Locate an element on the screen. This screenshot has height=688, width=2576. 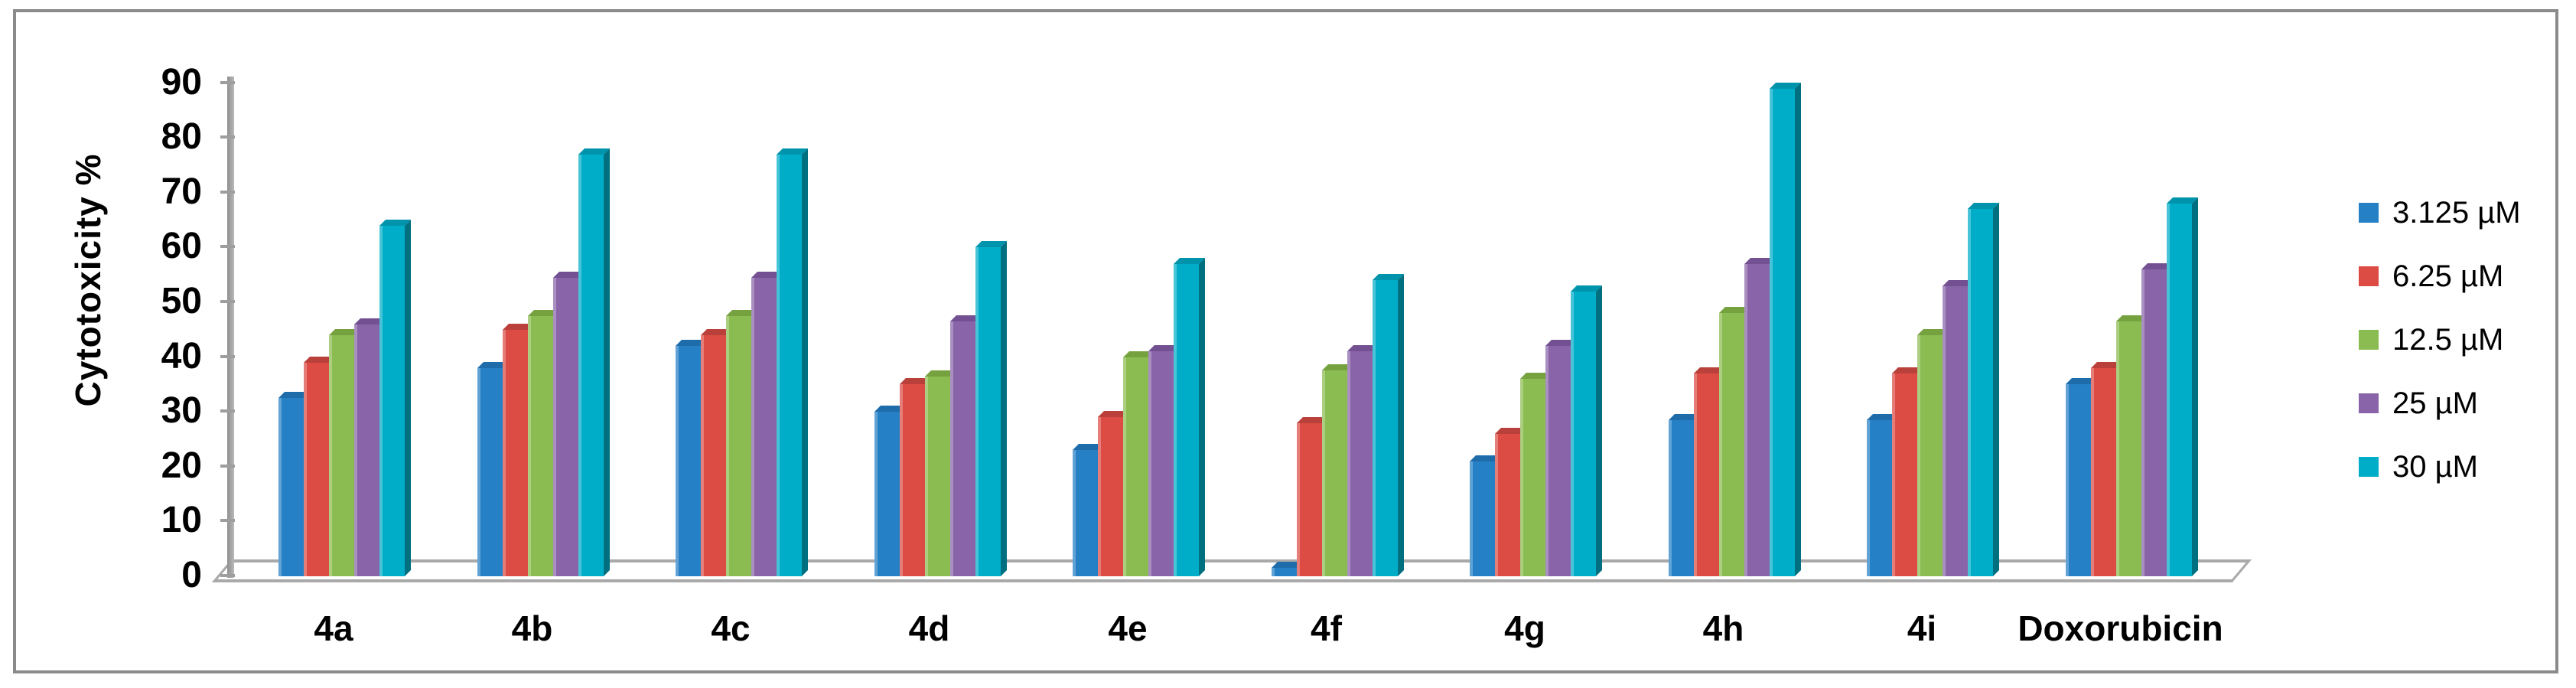
legend-item: 3.125 µM is located at coordinates (2440, 213).